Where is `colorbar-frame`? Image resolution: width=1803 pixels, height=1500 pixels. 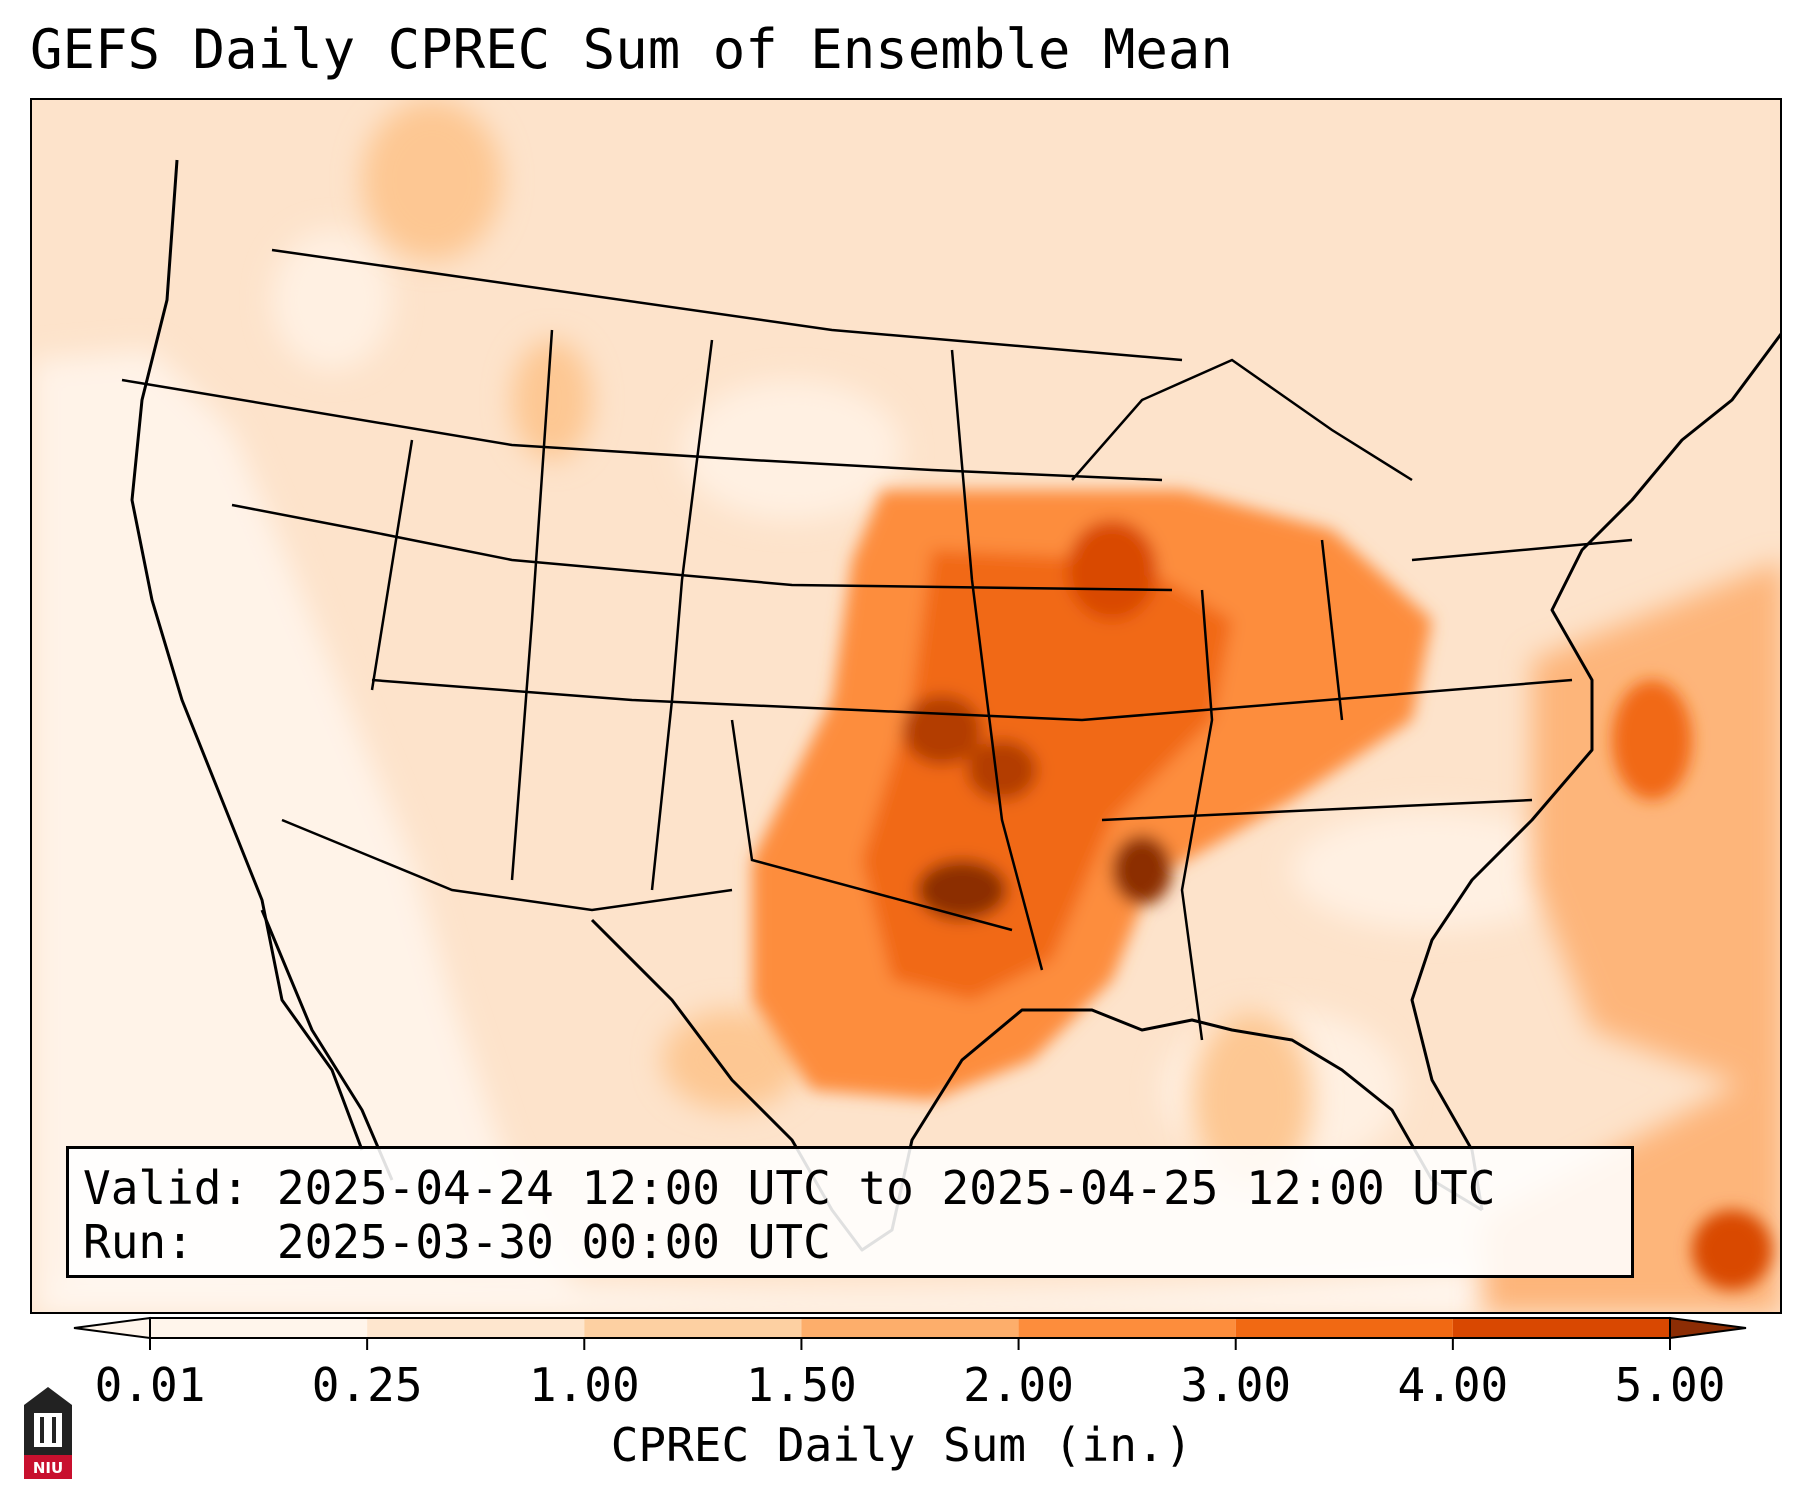
colorbar-frame is located at coordinates (910, 1328).